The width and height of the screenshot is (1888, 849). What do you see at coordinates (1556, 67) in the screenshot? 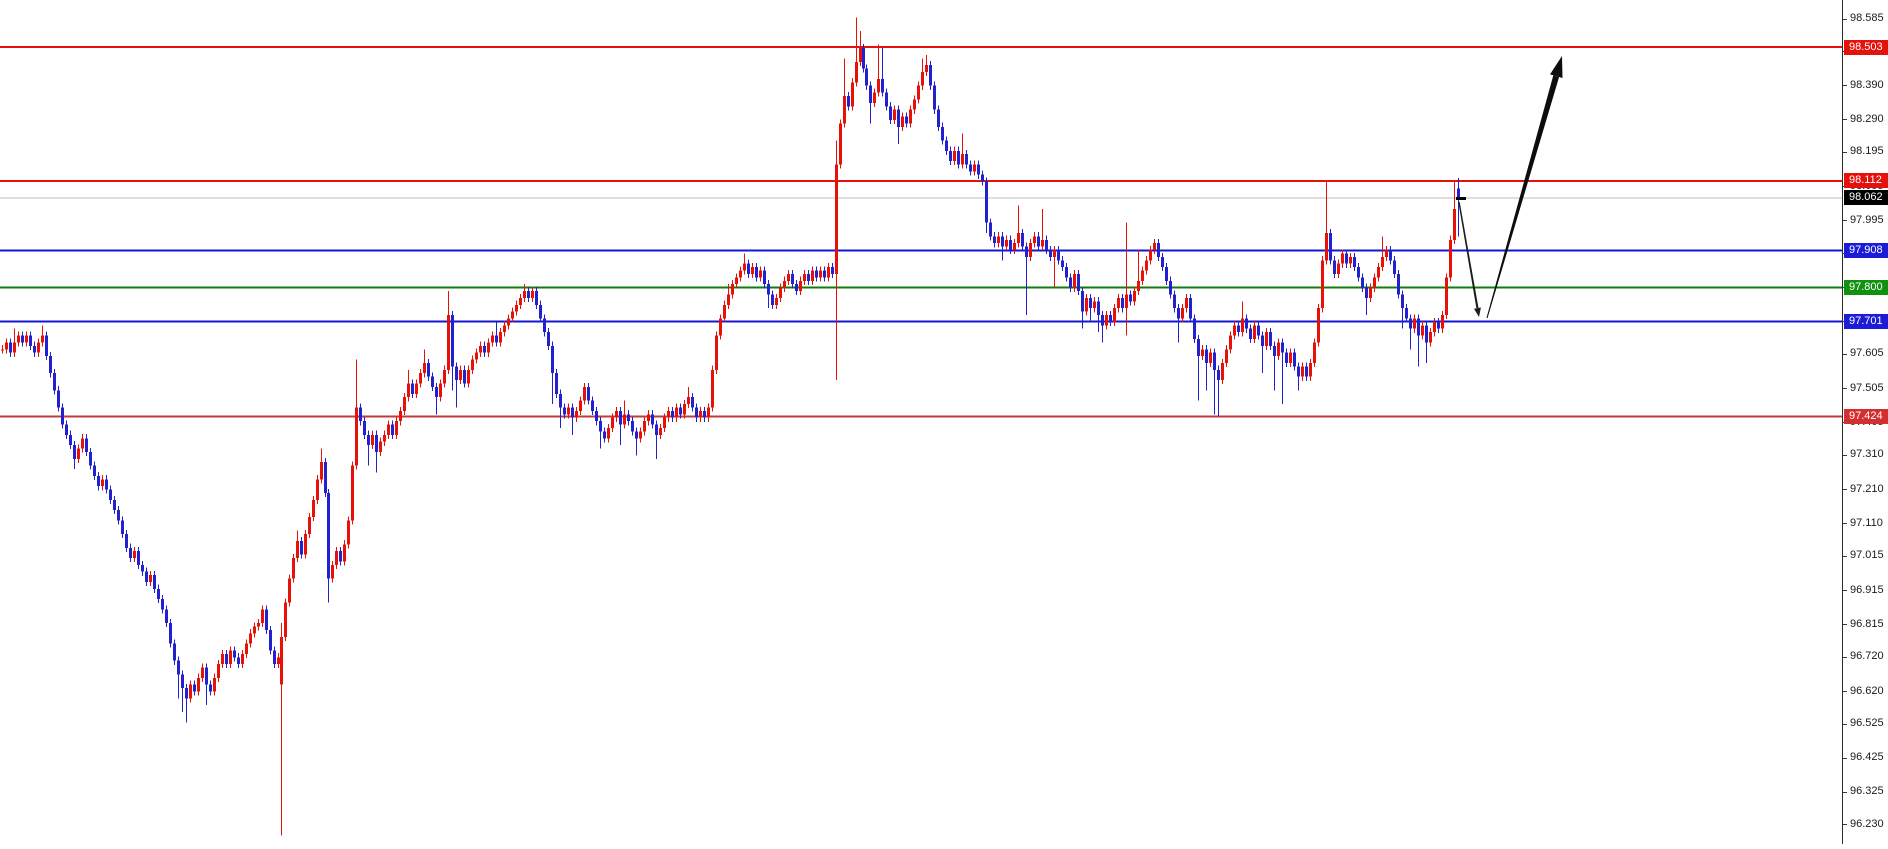
I see `up-trend-arrow-head` at bounding box center [1556, 67].